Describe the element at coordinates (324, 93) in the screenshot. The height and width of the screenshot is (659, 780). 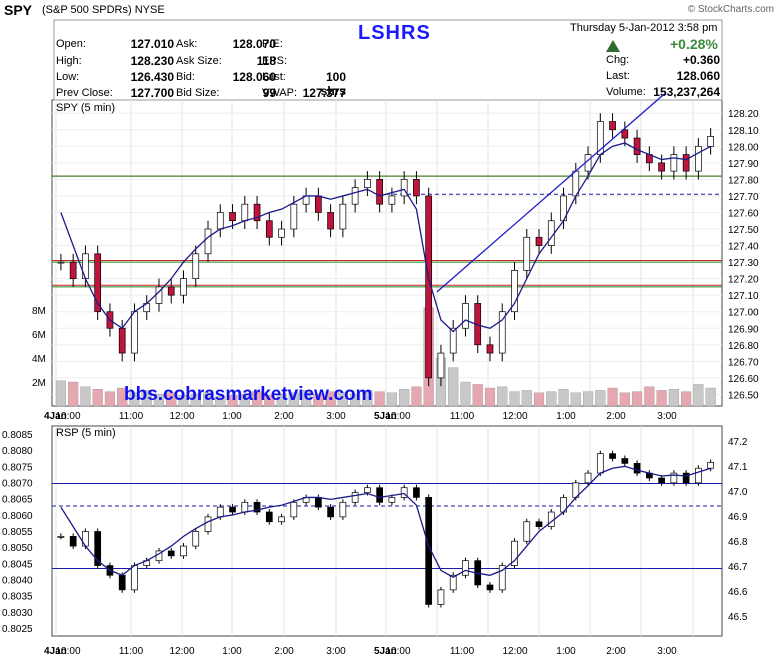
I see `quote-value: 127.377` at that location.